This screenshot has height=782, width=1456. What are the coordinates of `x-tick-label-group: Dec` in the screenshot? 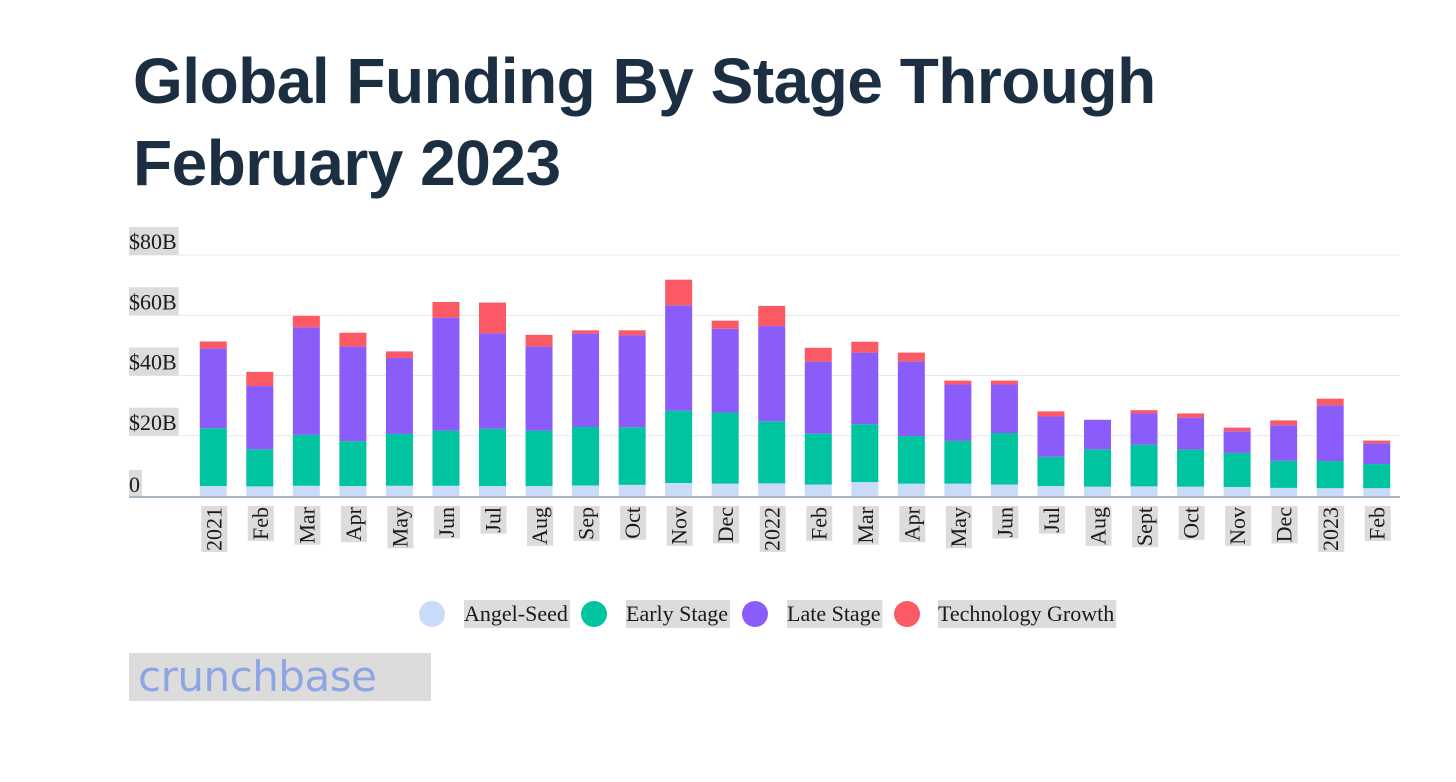 It's located at (726, 525).